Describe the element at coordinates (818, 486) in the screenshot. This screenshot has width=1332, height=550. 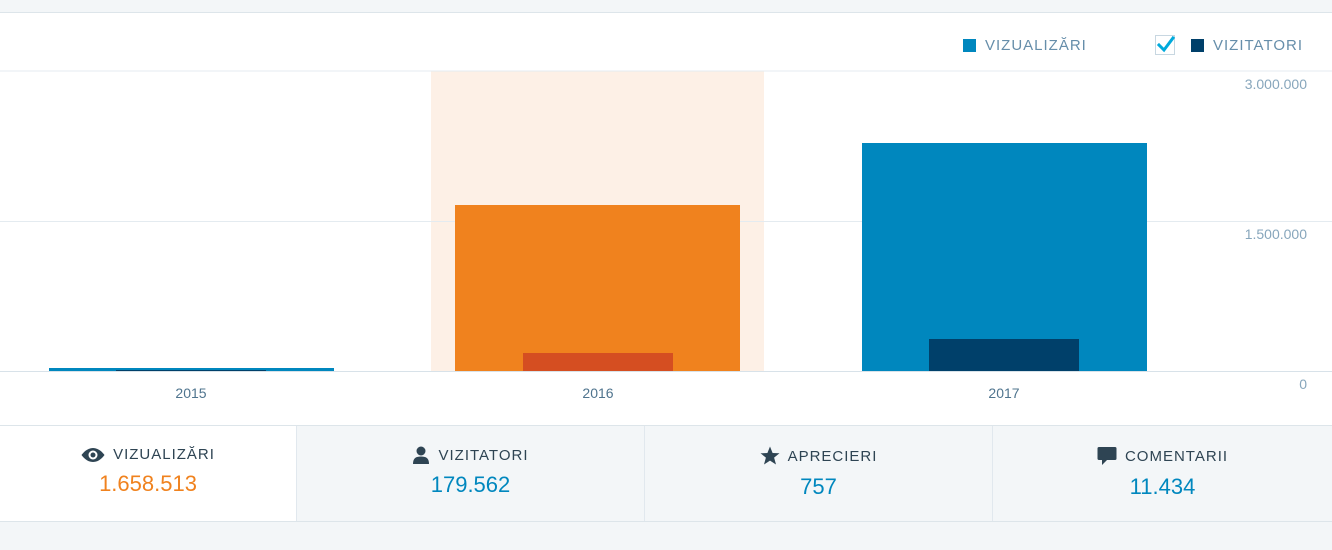
I see `stat-value-likes: 757` at that location.